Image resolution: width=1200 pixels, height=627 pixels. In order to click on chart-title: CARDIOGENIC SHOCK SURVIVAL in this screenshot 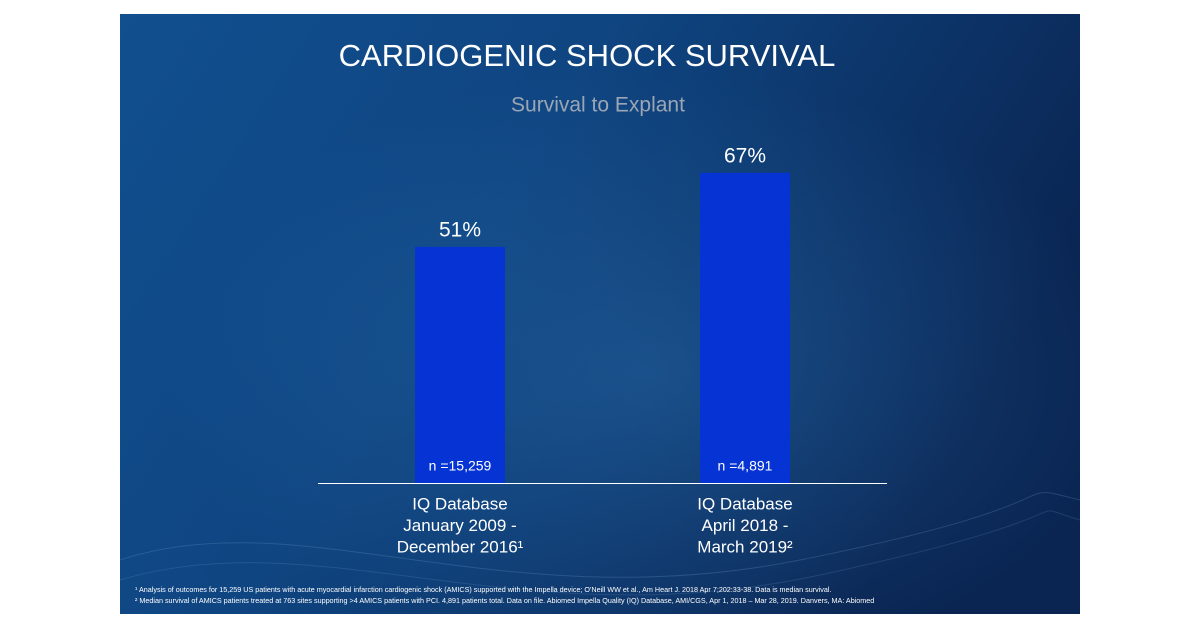, I will do `click(587, 55)`.